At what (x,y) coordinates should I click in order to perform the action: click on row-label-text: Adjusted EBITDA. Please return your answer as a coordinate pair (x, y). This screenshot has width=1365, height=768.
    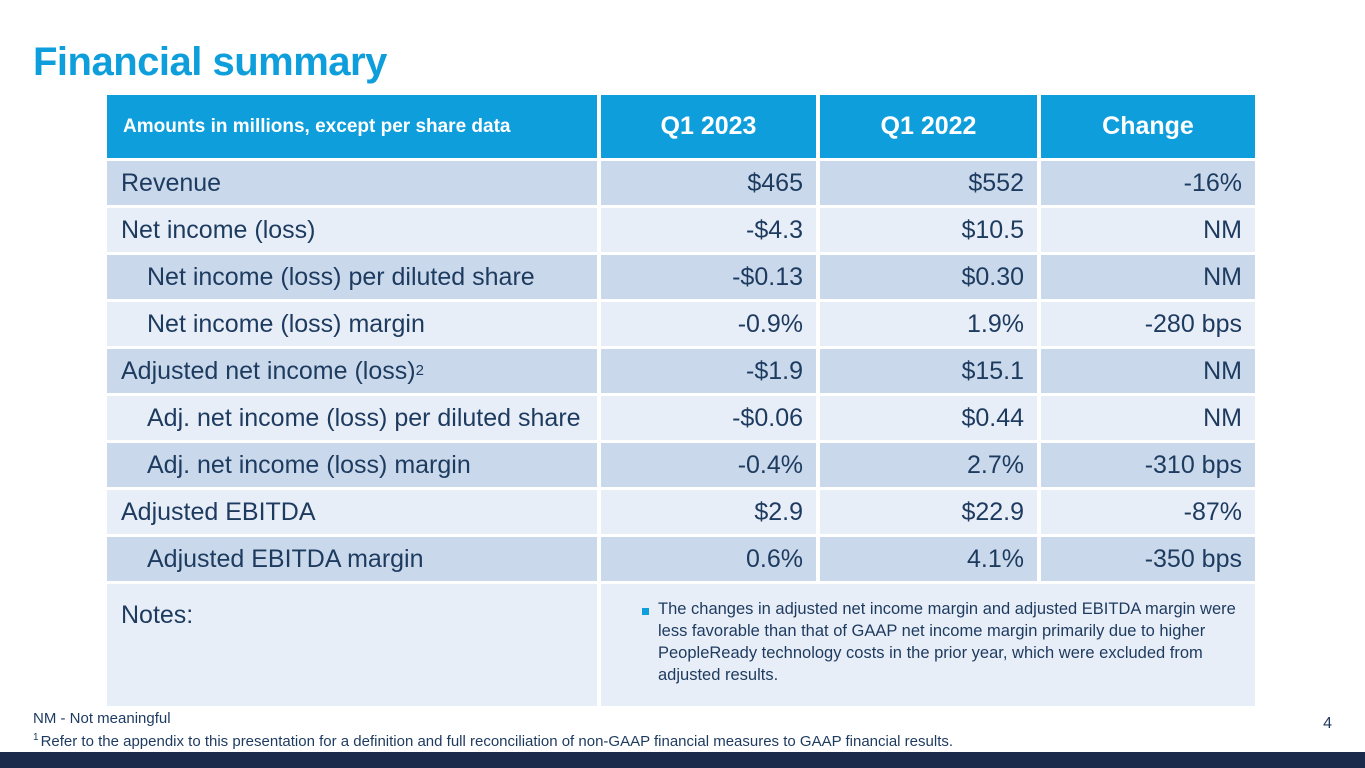
    Looking at the image, I should click on (218, 511).